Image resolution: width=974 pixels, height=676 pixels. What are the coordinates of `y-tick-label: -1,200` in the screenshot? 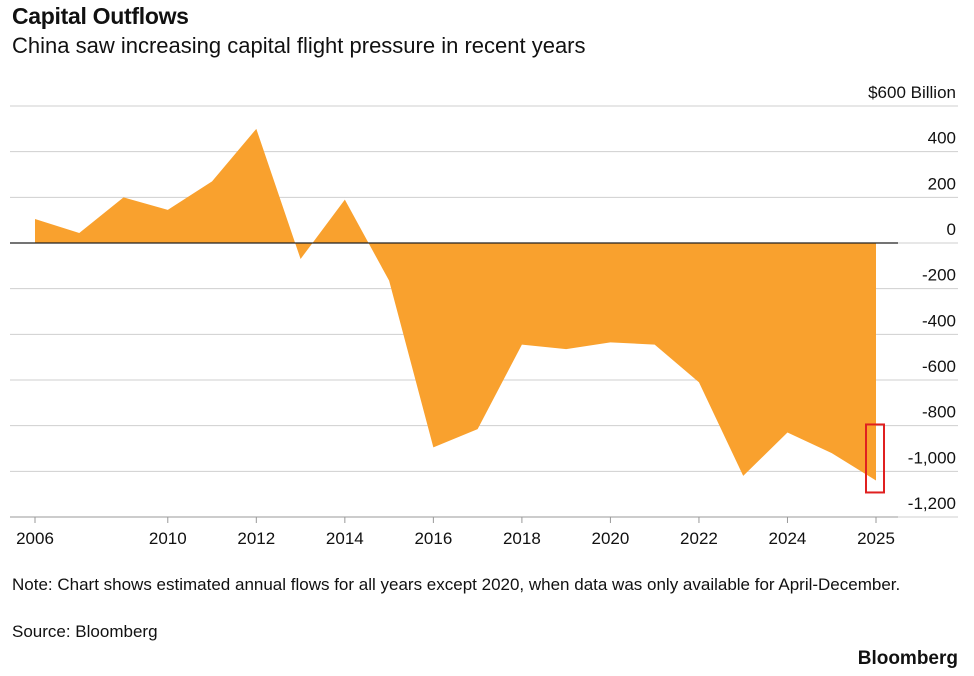 It's located at (932, 503).